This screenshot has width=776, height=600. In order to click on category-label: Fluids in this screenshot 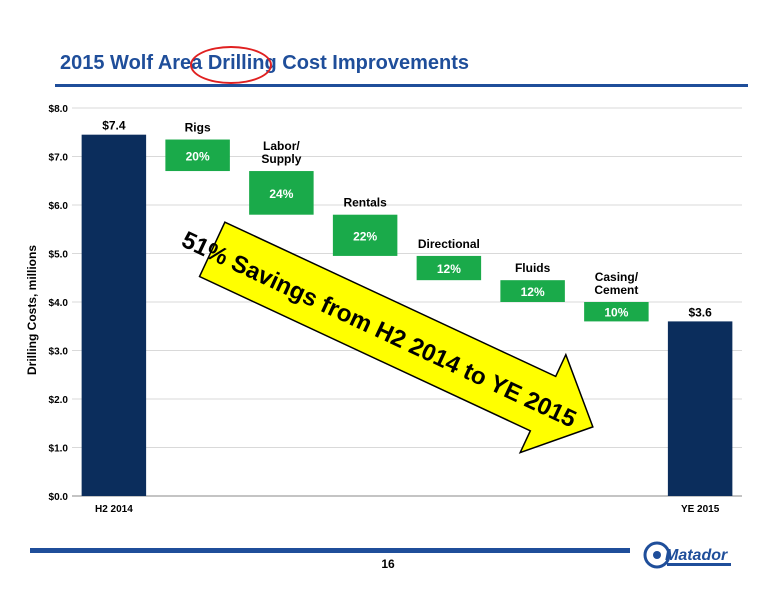, I will do `click(533, 268)`.